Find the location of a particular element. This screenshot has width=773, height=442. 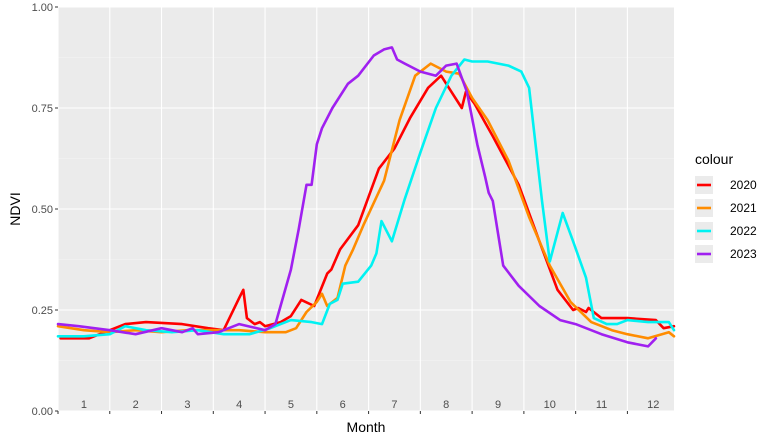

x-category-label: 11 is located at coordinates (601, 405).